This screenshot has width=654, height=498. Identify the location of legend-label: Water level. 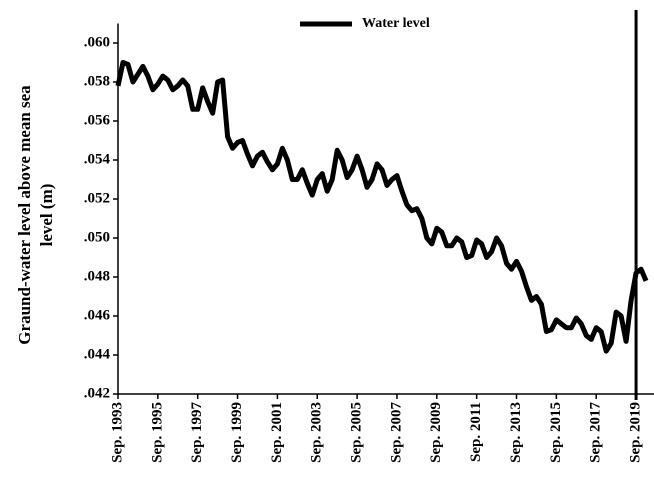
(396, 23).